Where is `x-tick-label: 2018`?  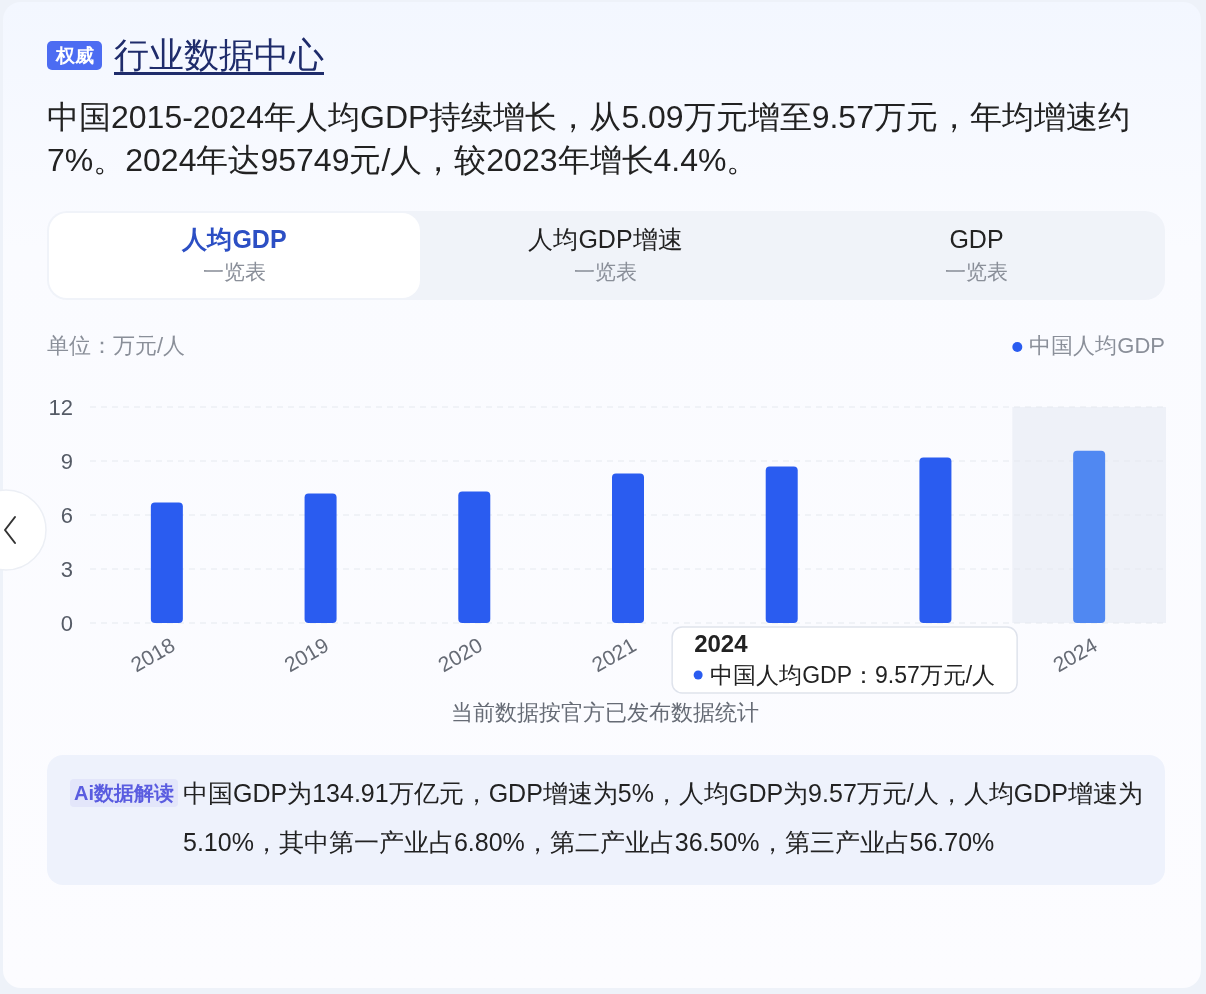 x-tick-label: 2018 is located at coordinates (152, 655).